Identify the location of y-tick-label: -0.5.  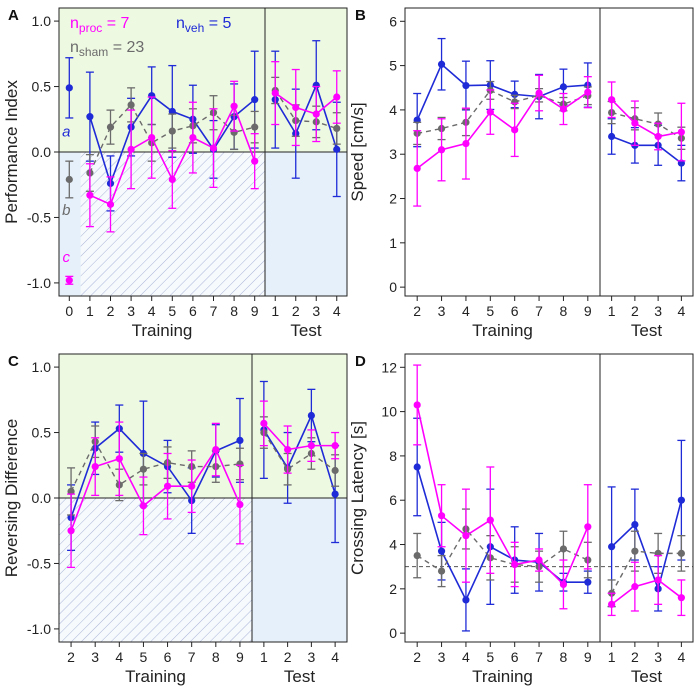
(39, 217).